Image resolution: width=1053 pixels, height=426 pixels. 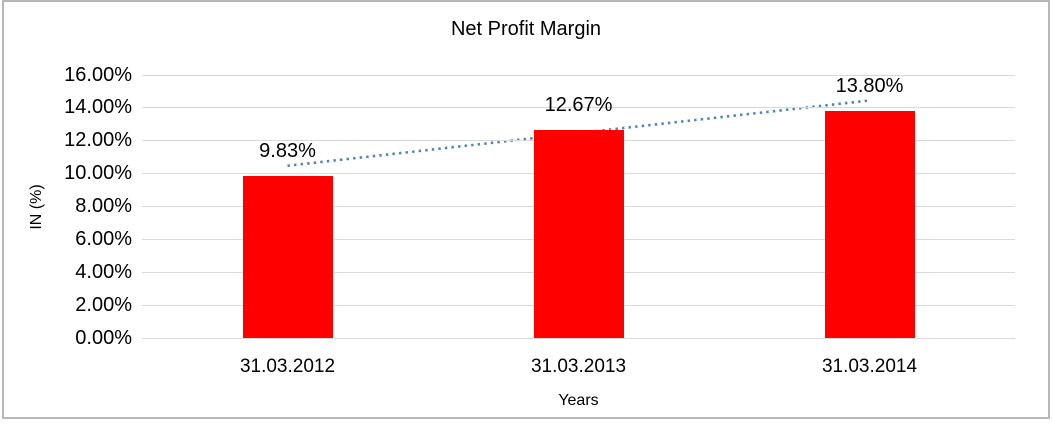 What do you see at coordinates (287, 366) in the screenshot?
I see `x-tick-label: 31.03.2012` at bounding box center [287, 366].